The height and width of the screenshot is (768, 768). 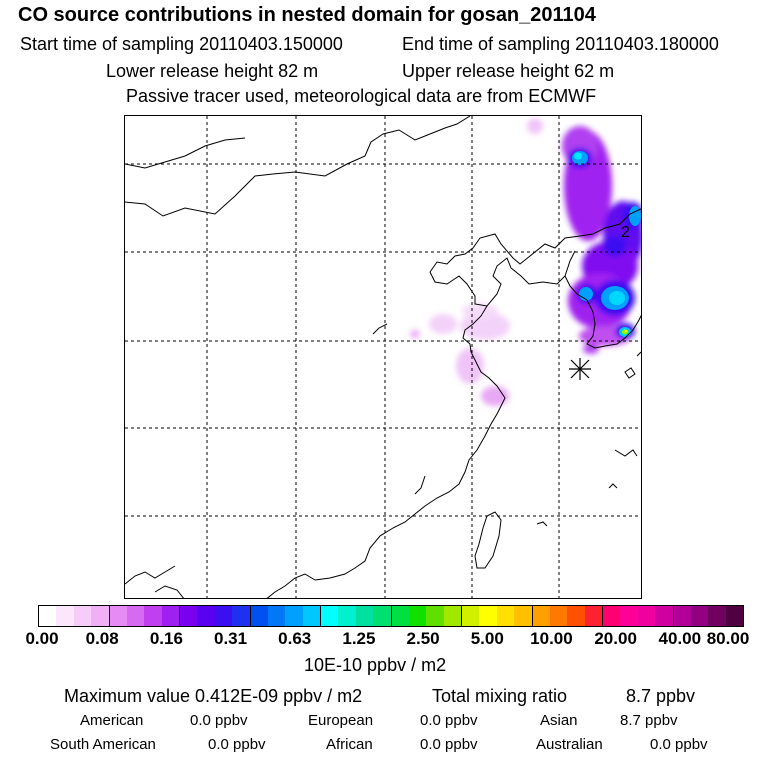 I want to click on concentration-plume, so click(x=525, y=262).